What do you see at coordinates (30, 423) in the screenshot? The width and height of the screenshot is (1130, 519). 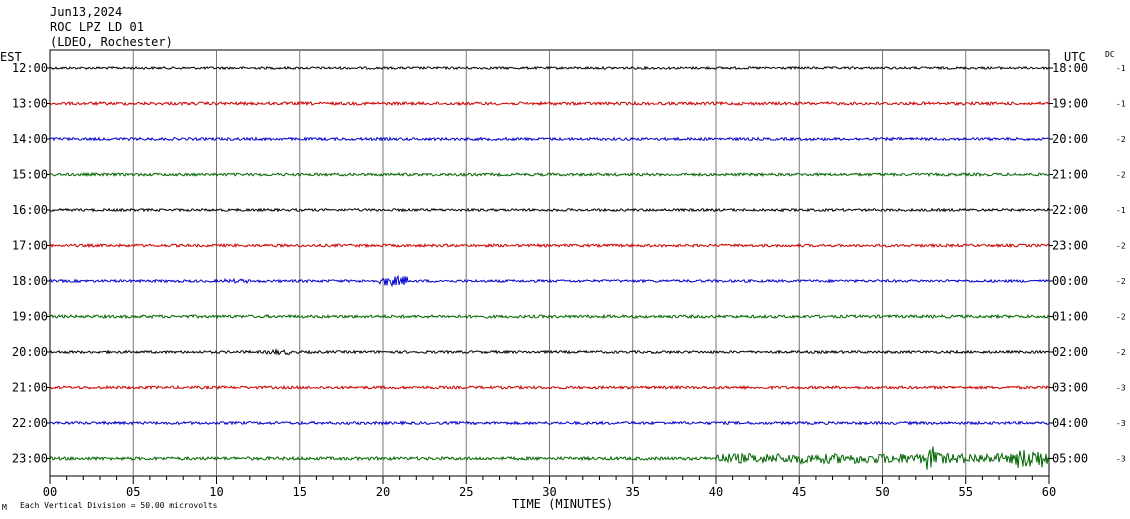 I see `est-label: 22:00` at bounding box center [30, 423].